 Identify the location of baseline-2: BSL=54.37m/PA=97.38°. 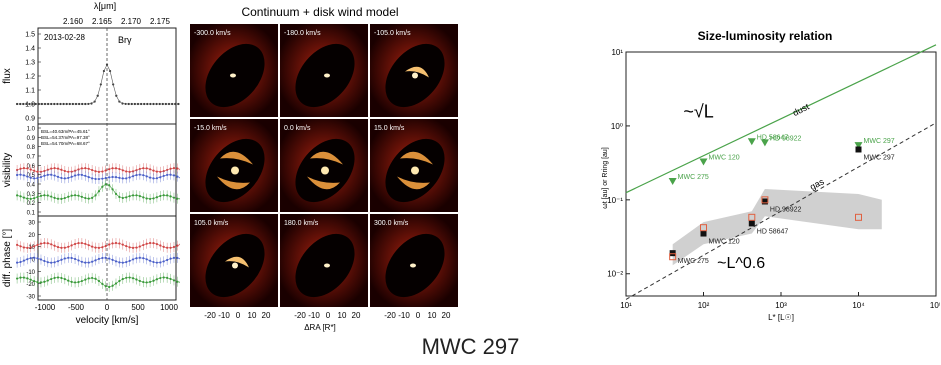
(65, 137).